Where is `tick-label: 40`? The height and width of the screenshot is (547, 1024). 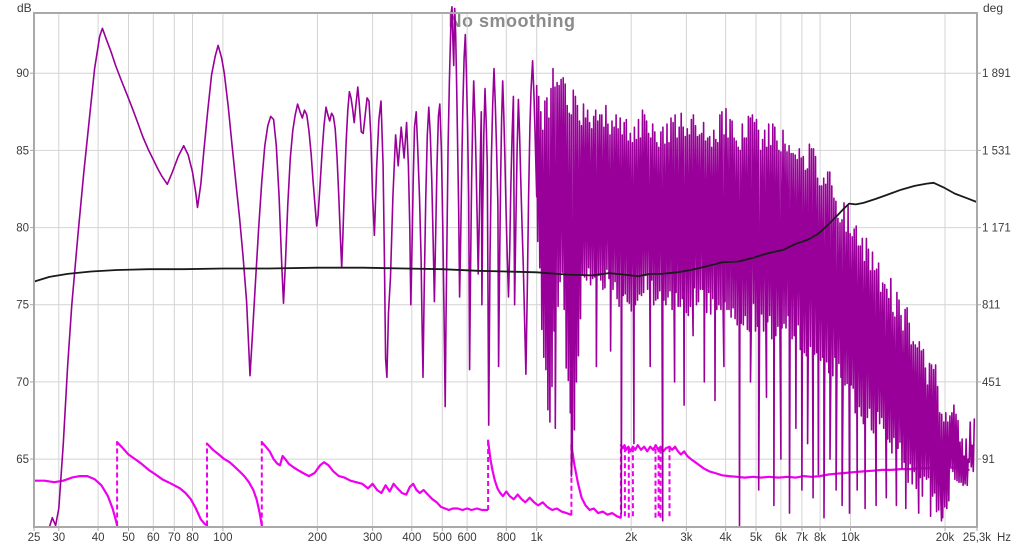
tick-label: 40 is located at coordinates (98, 538).